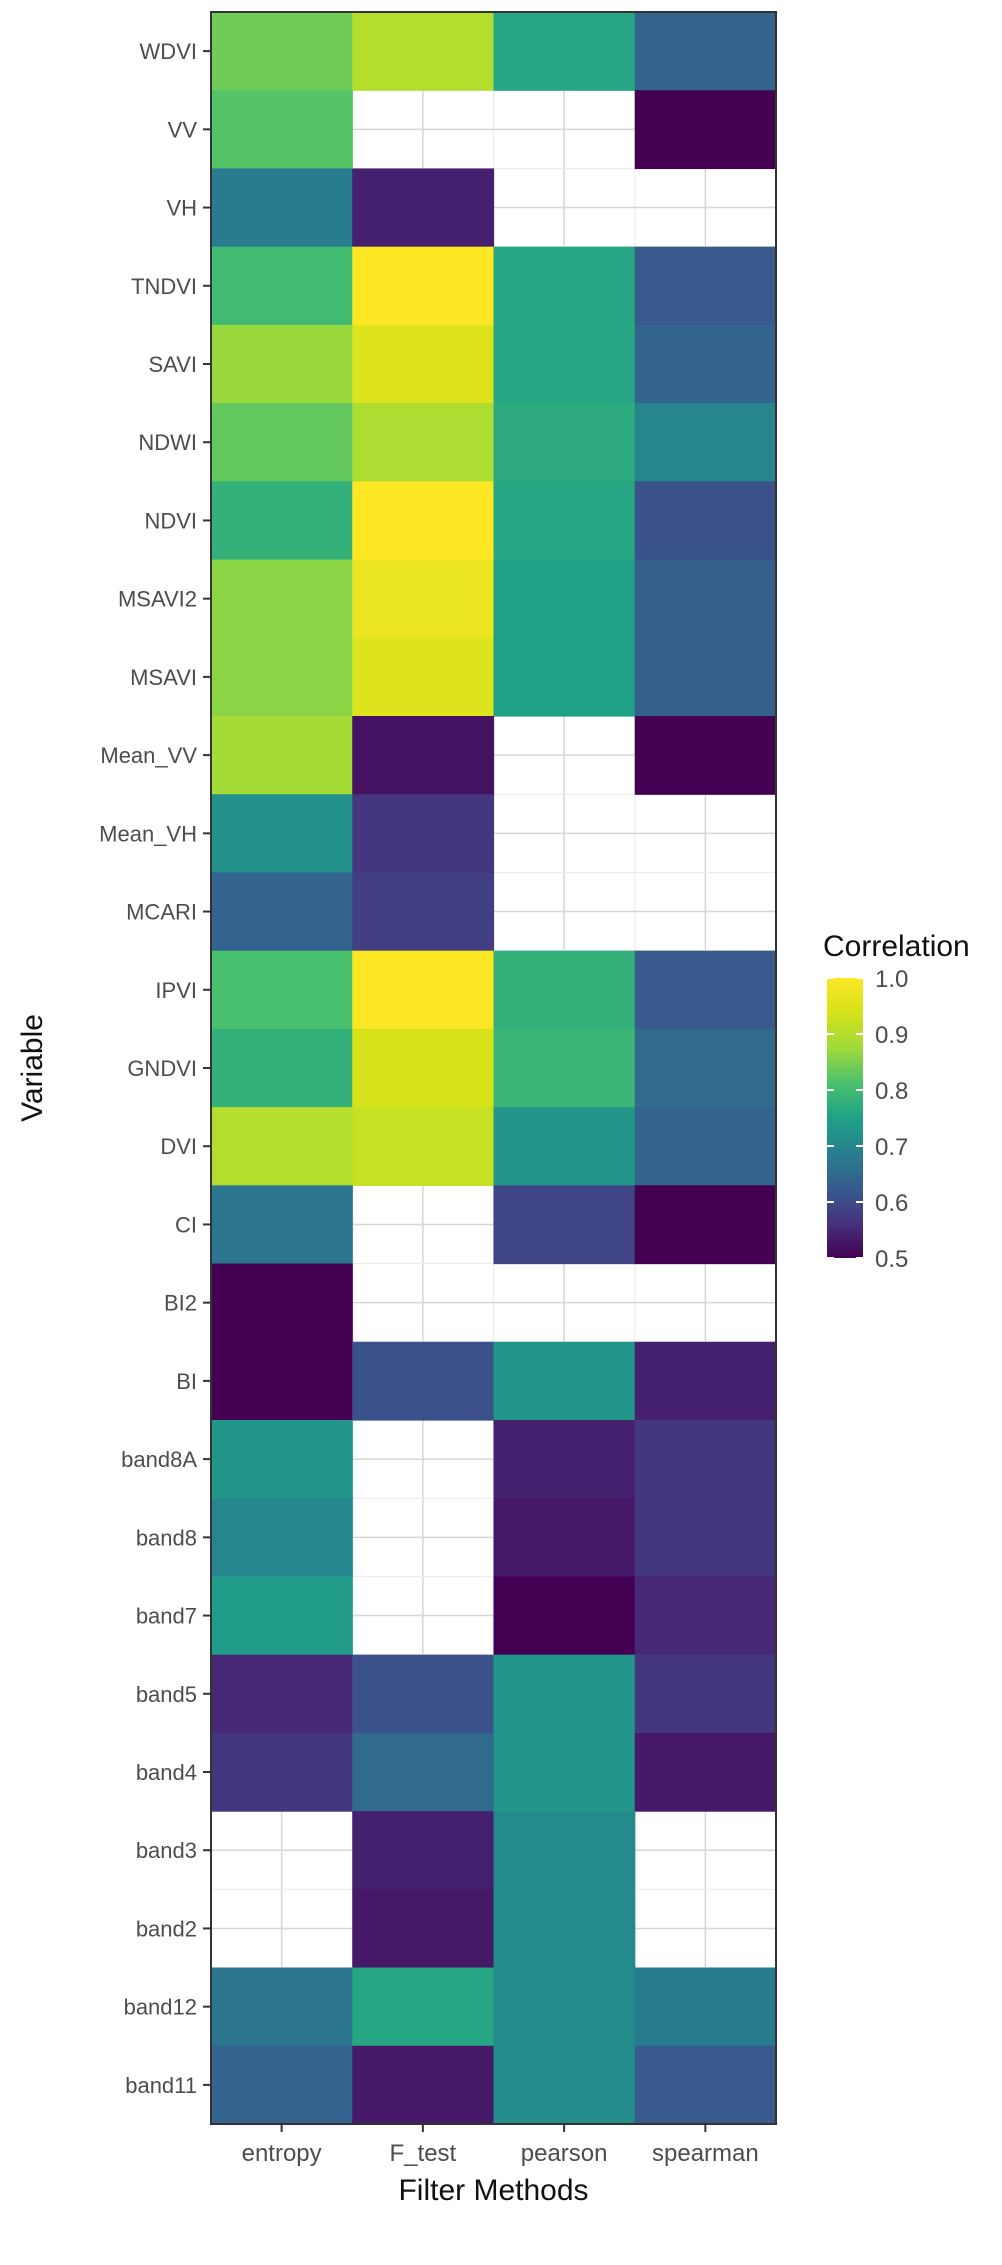  Describe the element at coordinates (186, 1381) in the screenshot. I see `y-tick-label: BI` at that location.